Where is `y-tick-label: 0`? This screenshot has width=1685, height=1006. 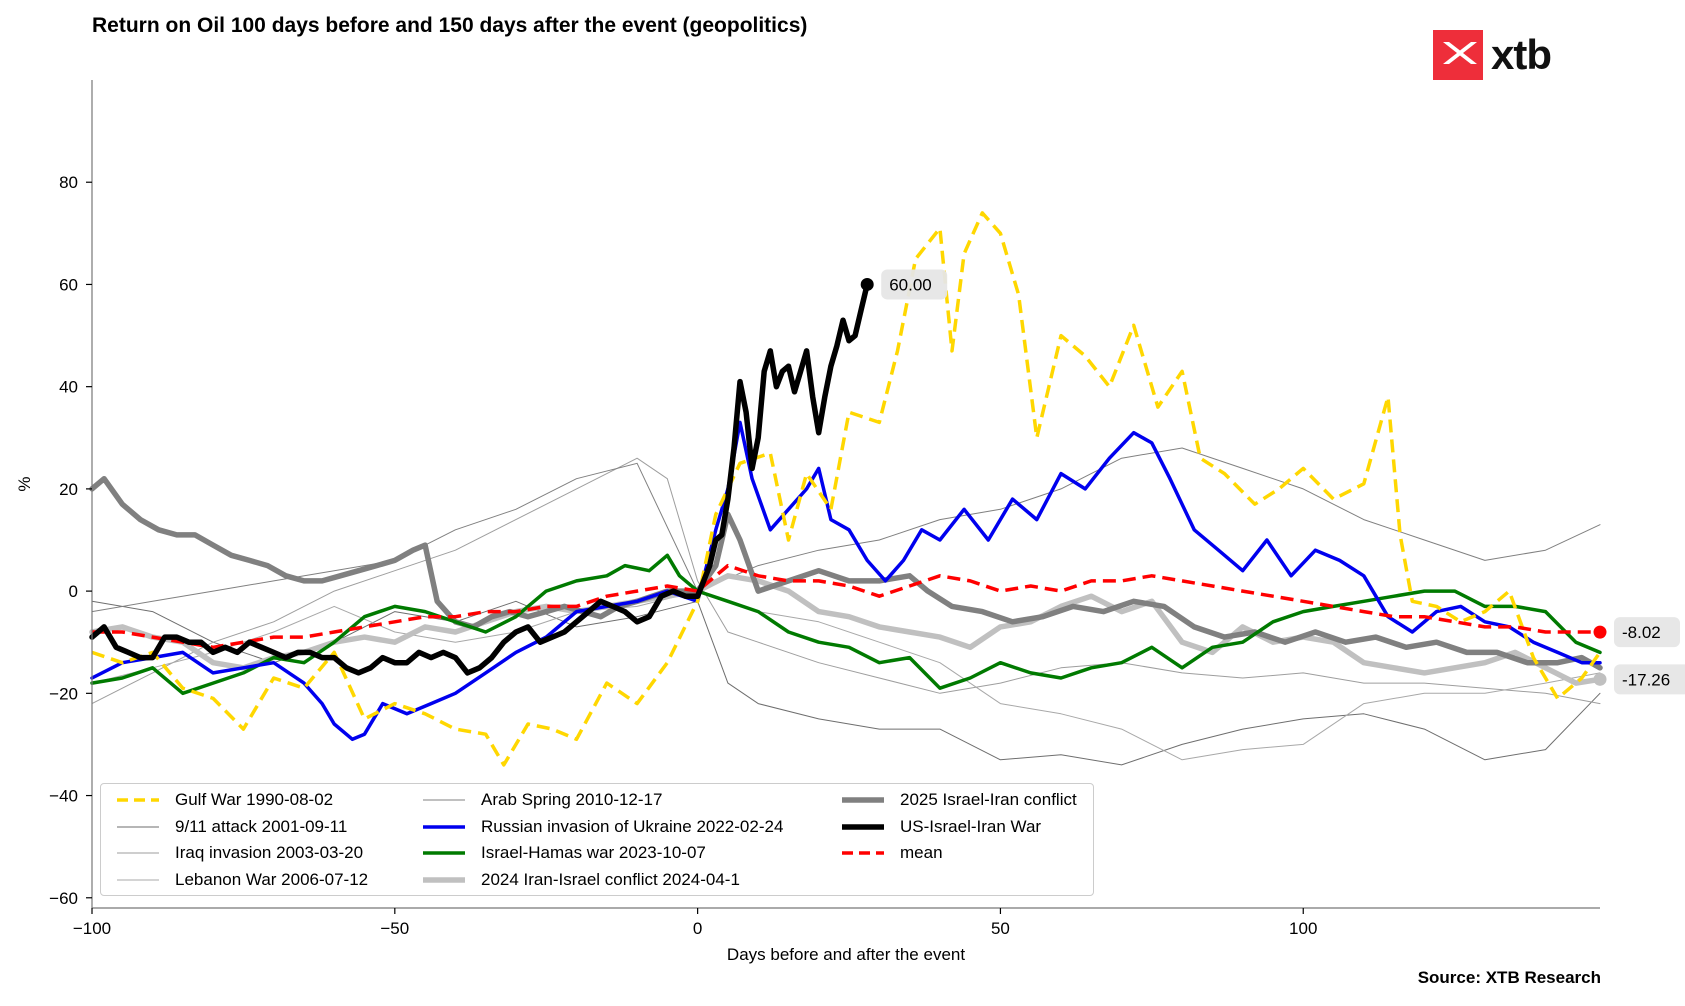
y-tick-label: 0 is located at coordinates (73, 591).